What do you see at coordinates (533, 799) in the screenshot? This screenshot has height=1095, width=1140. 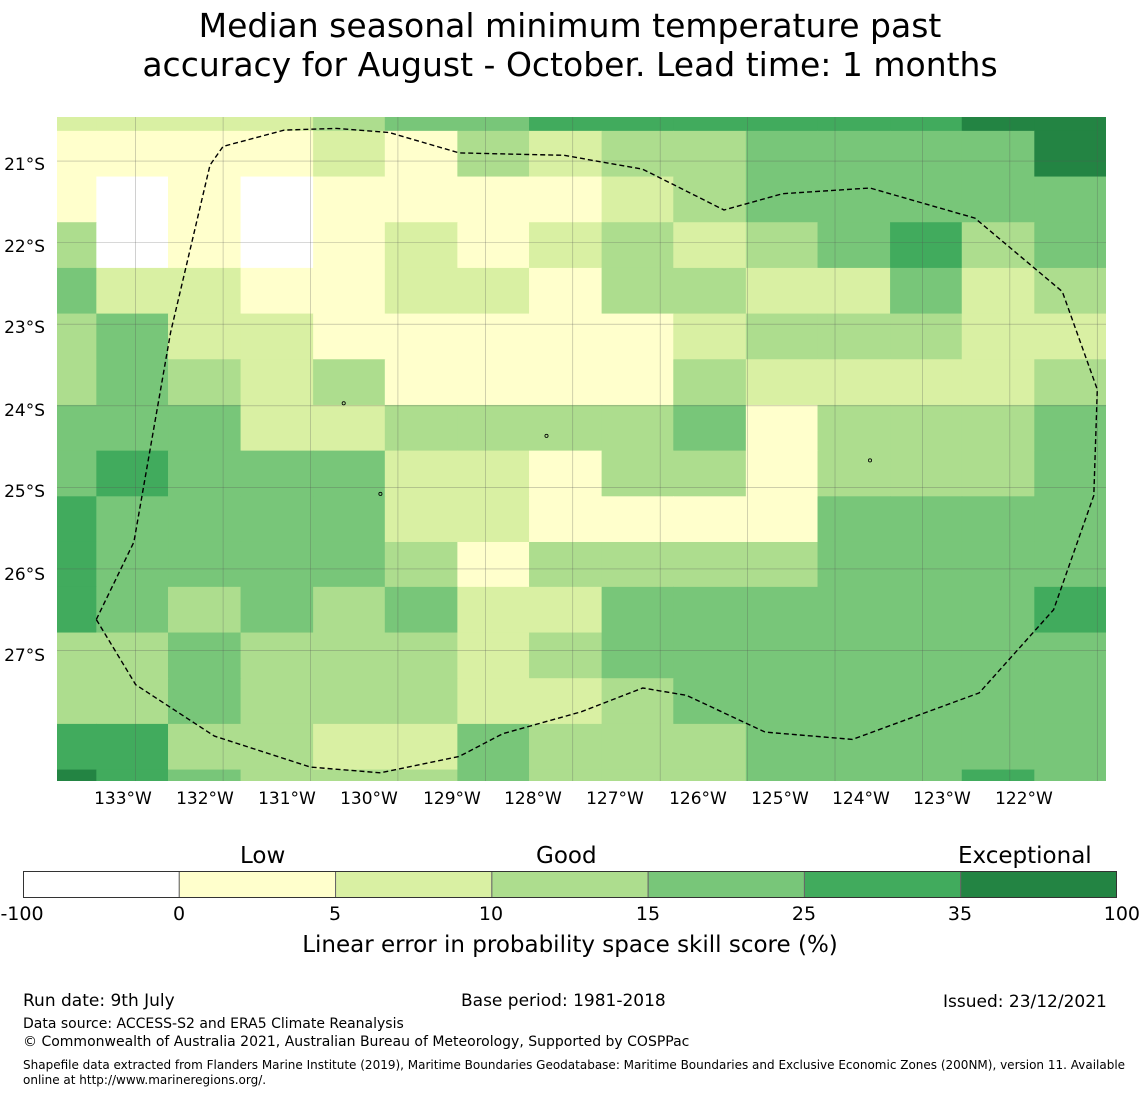 I see `lon-label: 128°W` at bounding box center [533, 799].